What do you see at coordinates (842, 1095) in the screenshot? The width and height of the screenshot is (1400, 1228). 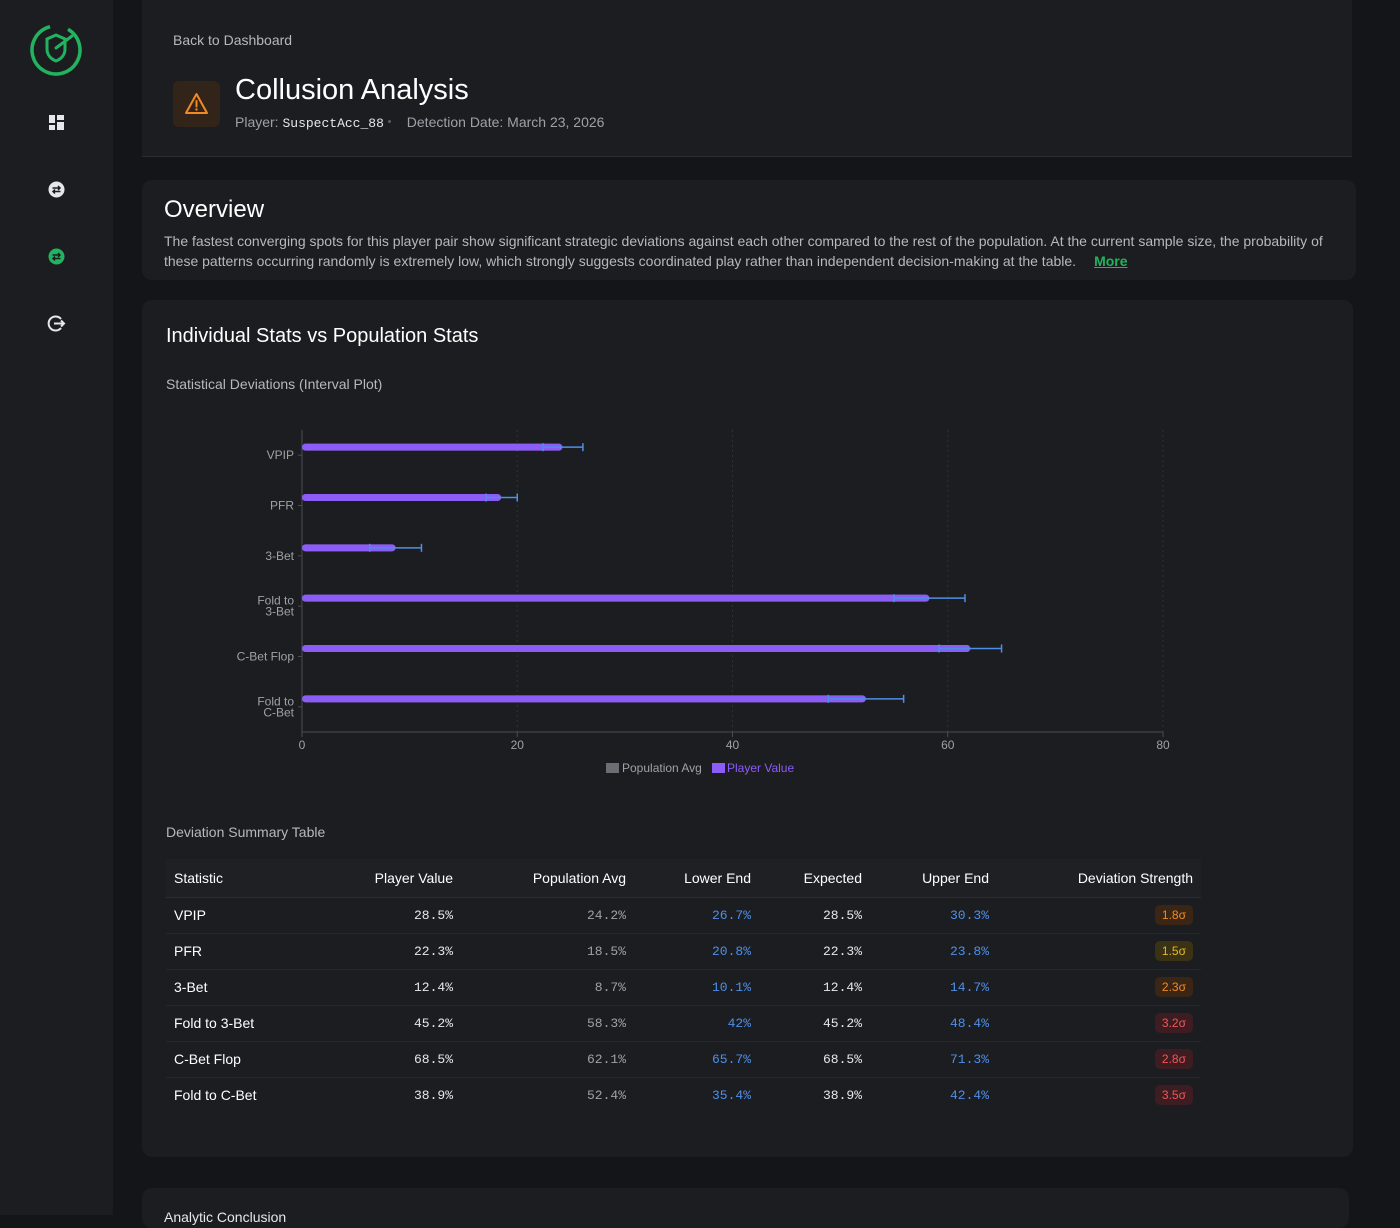 I see `expected-cell: 38.9%` at bounding box center [842, 1095].